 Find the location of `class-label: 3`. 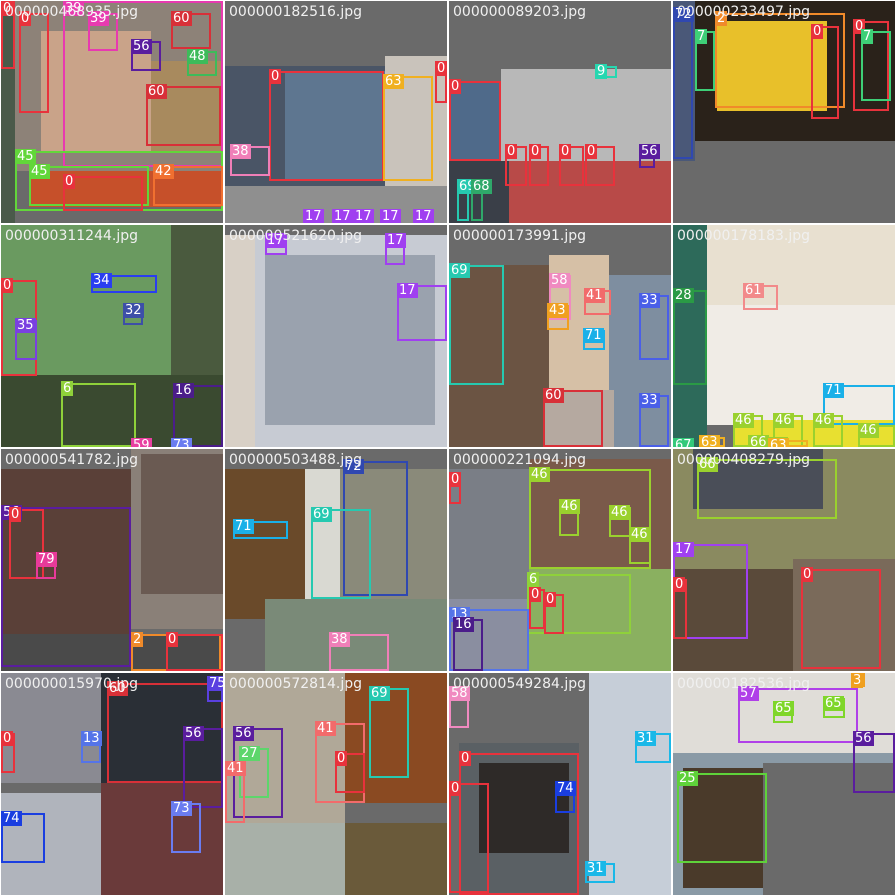

class-label: 3 is located at coordinates (857, 680).